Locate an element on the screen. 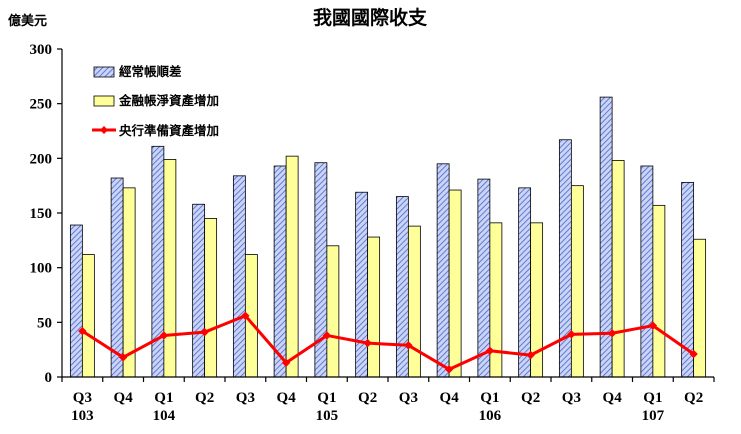 The height and width of the screenshot is (434, 741). chart-title: 我國國際收支 is located at coordinates (370, 17).